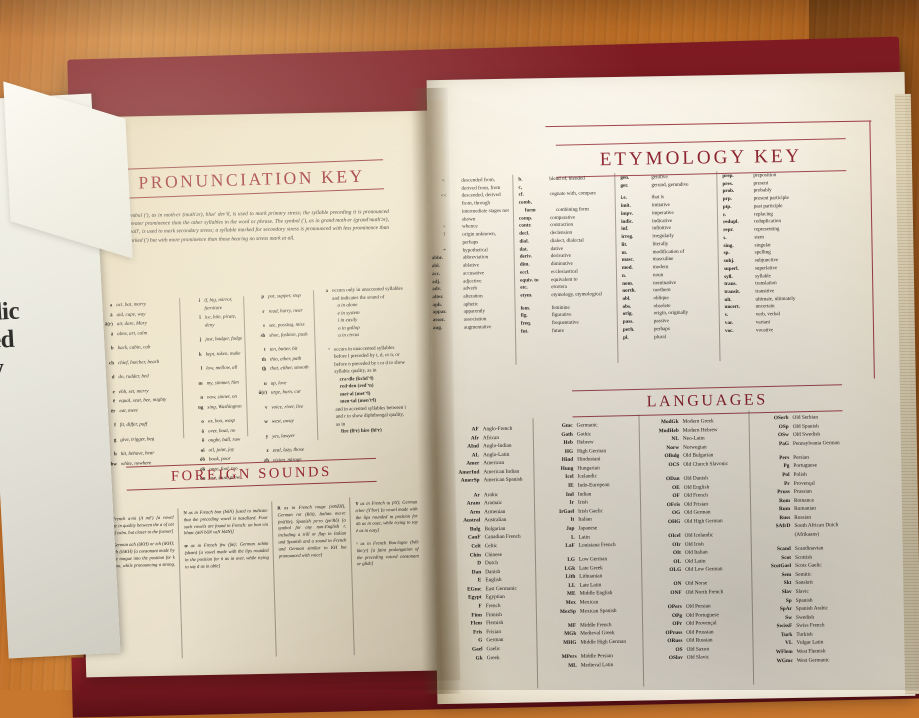 Image resolution: width=919 pixels, height=718 pixels. What do you see at coordinates (265, 384) in the screenshot?
I see `phonetic-symbol: u` at bounding box center [265, 384].